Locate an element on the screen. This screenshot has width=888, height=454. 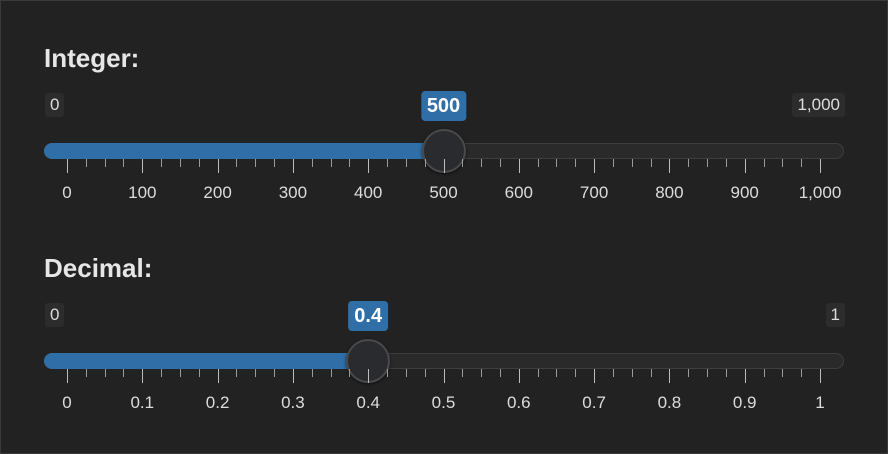
tick-label: 100 is located at coordinates (142, 192).